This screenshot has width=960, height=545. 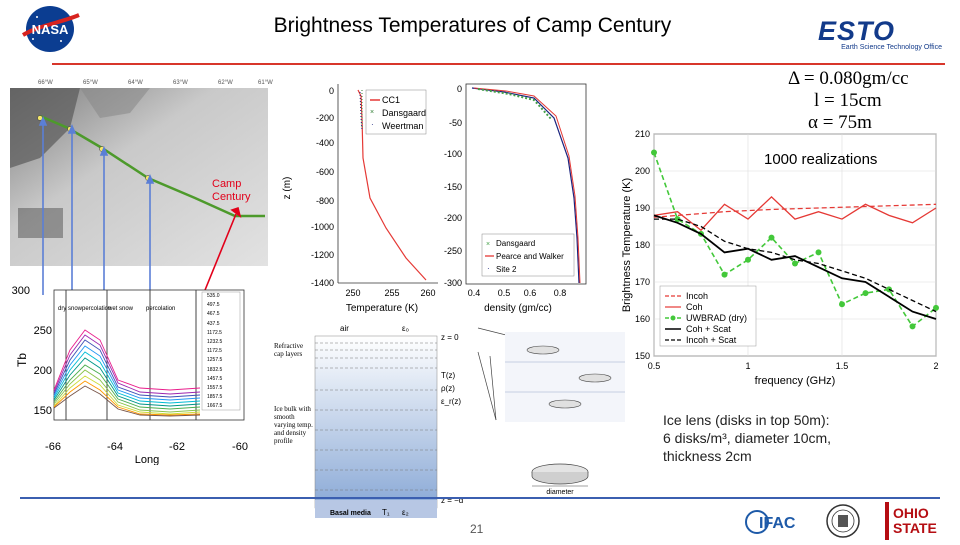 I want to click on bt-ytick-label: 150, so click(x=642, y=356).